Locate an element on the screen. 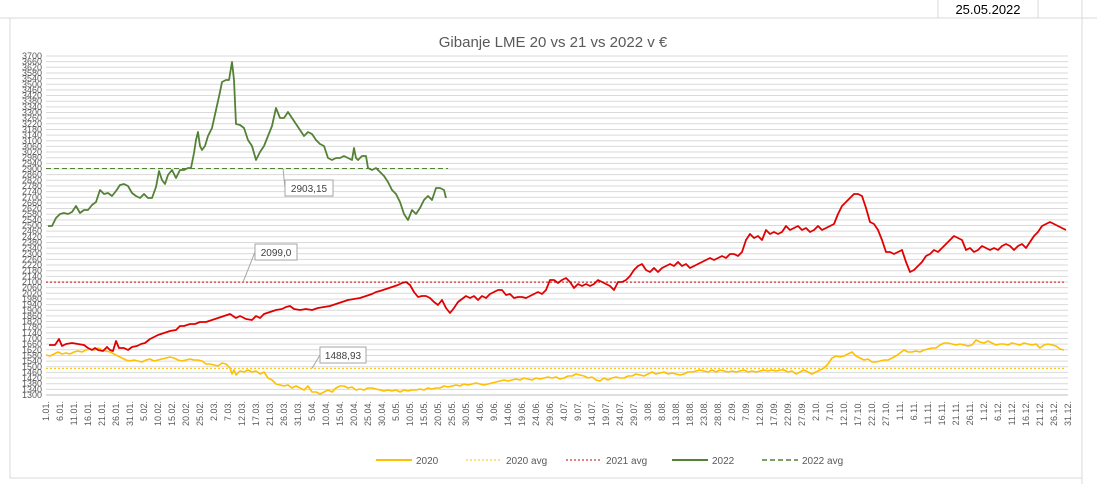 This screenshot has height=484, width=1097. legend-label: 2022 is located at coordinates (723, 461).